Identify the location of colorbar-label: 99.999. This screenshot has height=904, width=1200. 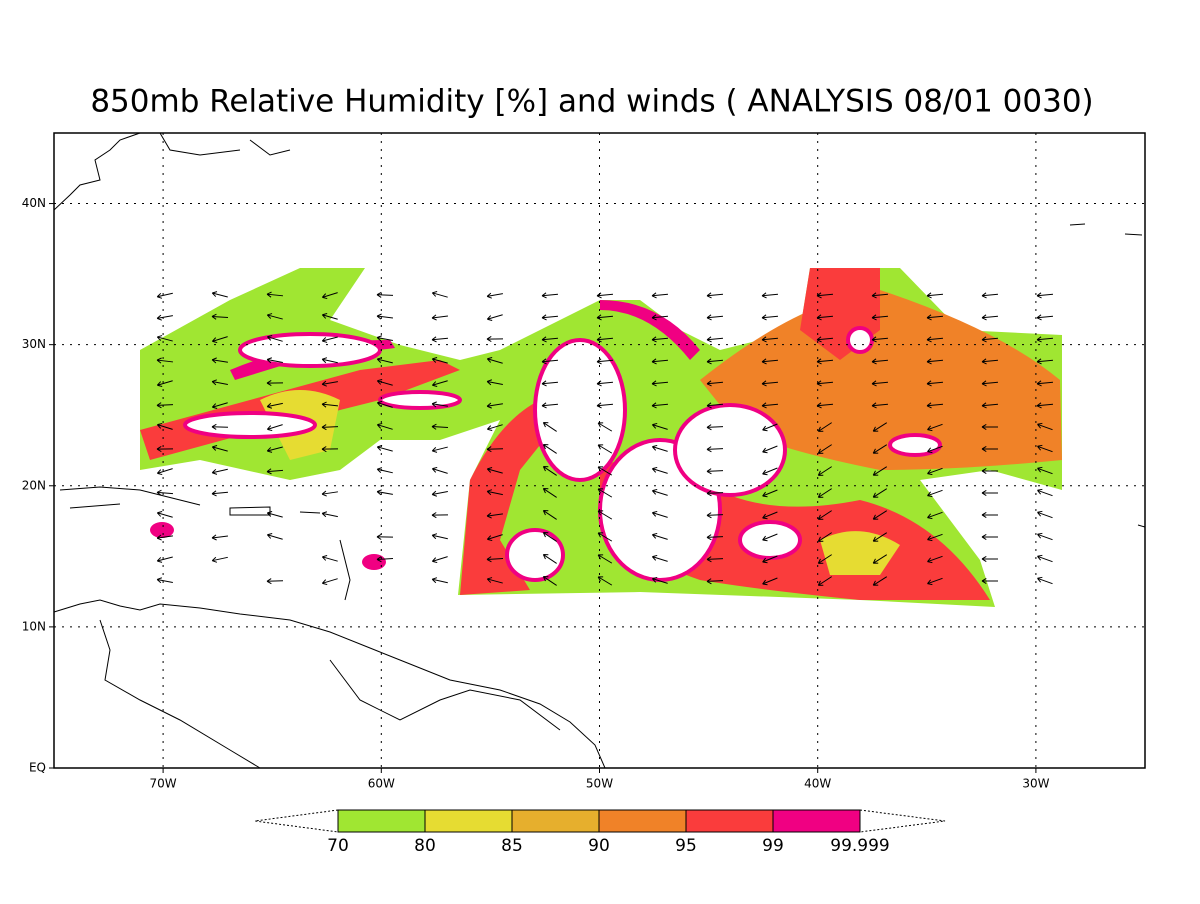
(859, 846).